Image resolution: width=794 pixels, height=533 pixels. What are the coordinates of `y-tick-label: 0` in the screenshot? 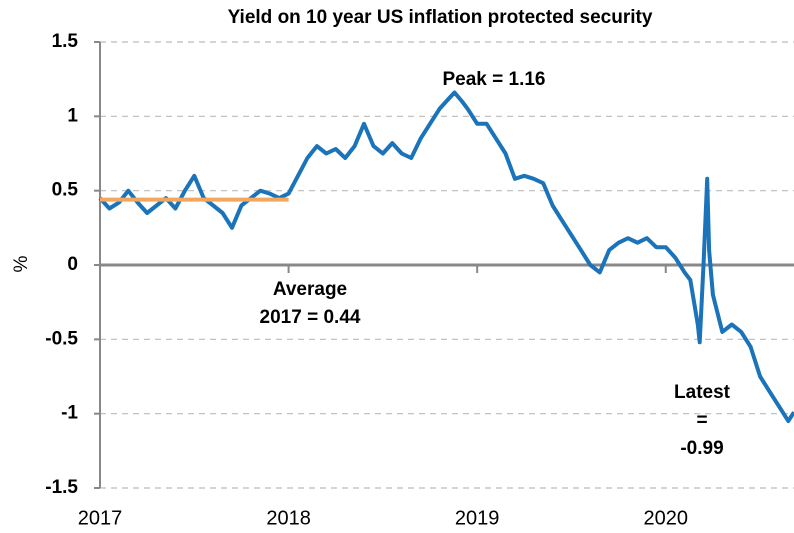 It's located at (72, 264).